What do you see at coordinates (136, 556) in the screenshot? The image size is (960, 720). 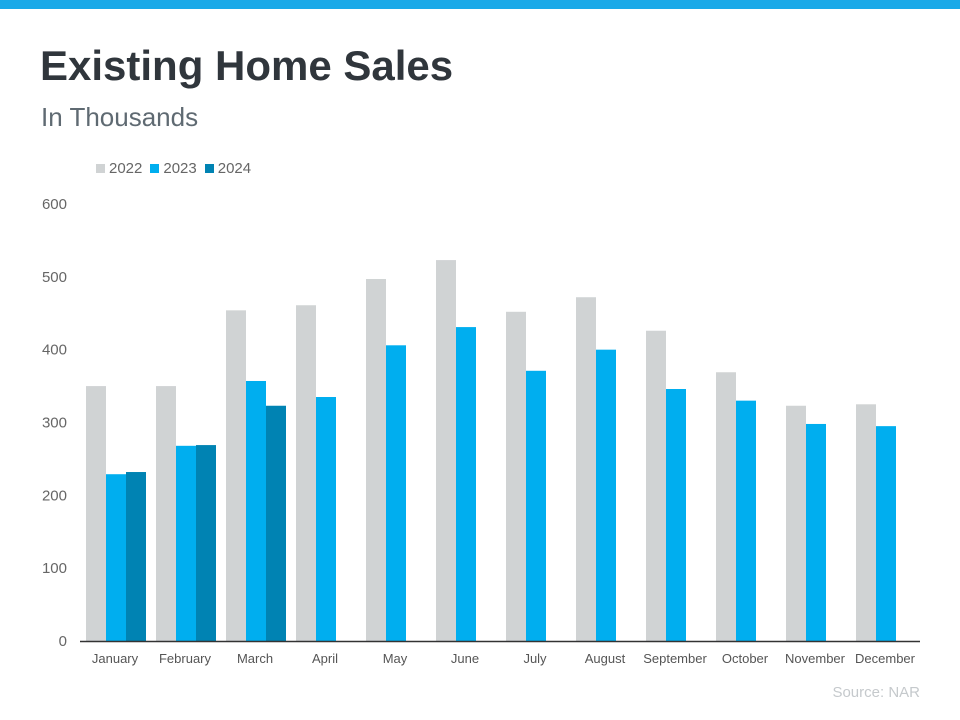 I see `bar-2024-january` at bounding box center [136, 556].